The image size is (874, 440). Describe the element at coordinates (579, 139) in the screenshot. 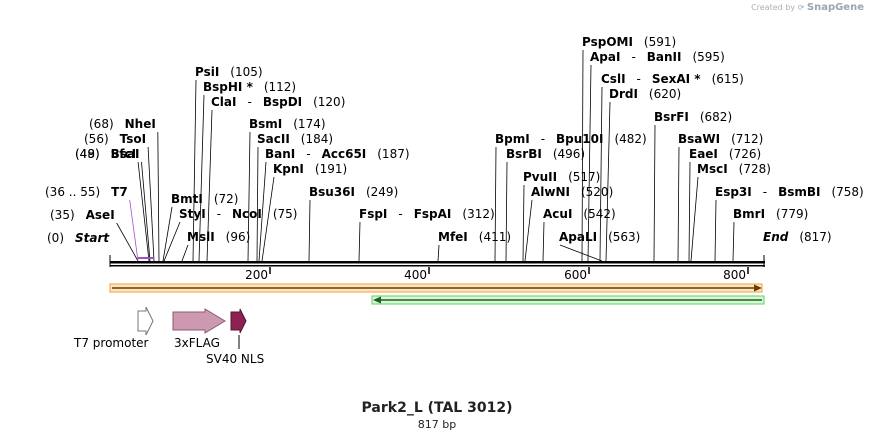

I see `site-name-2: Bpu10I` at that location.